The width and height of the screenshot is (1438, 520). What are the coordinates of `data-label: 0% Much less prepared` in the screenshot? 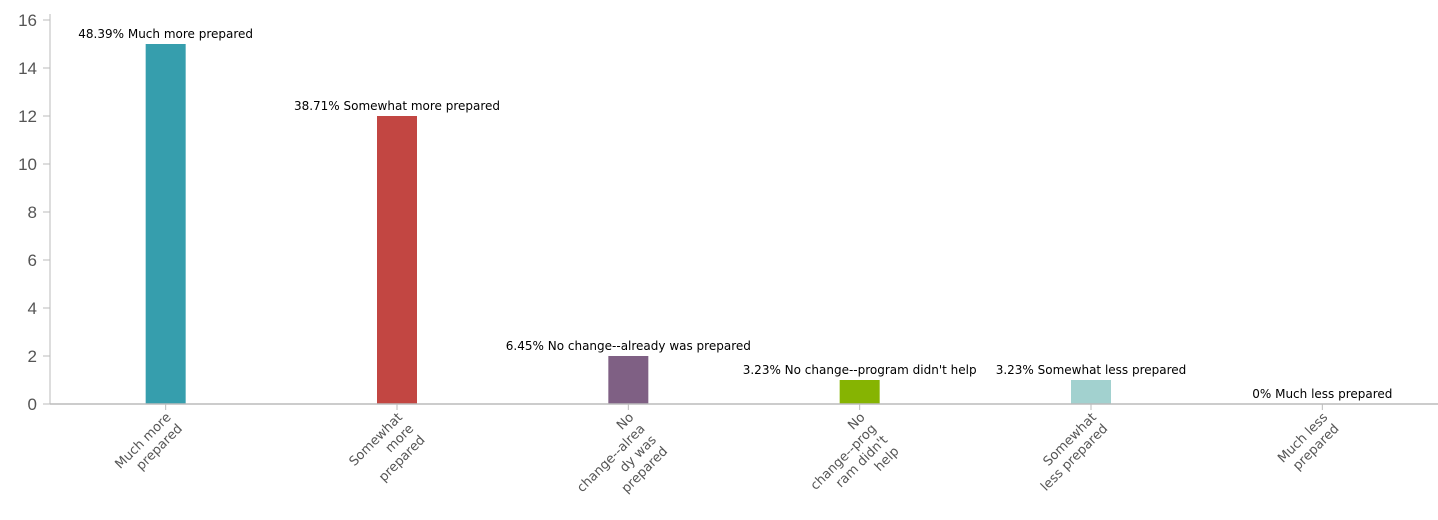 It's located at (1322, 394).